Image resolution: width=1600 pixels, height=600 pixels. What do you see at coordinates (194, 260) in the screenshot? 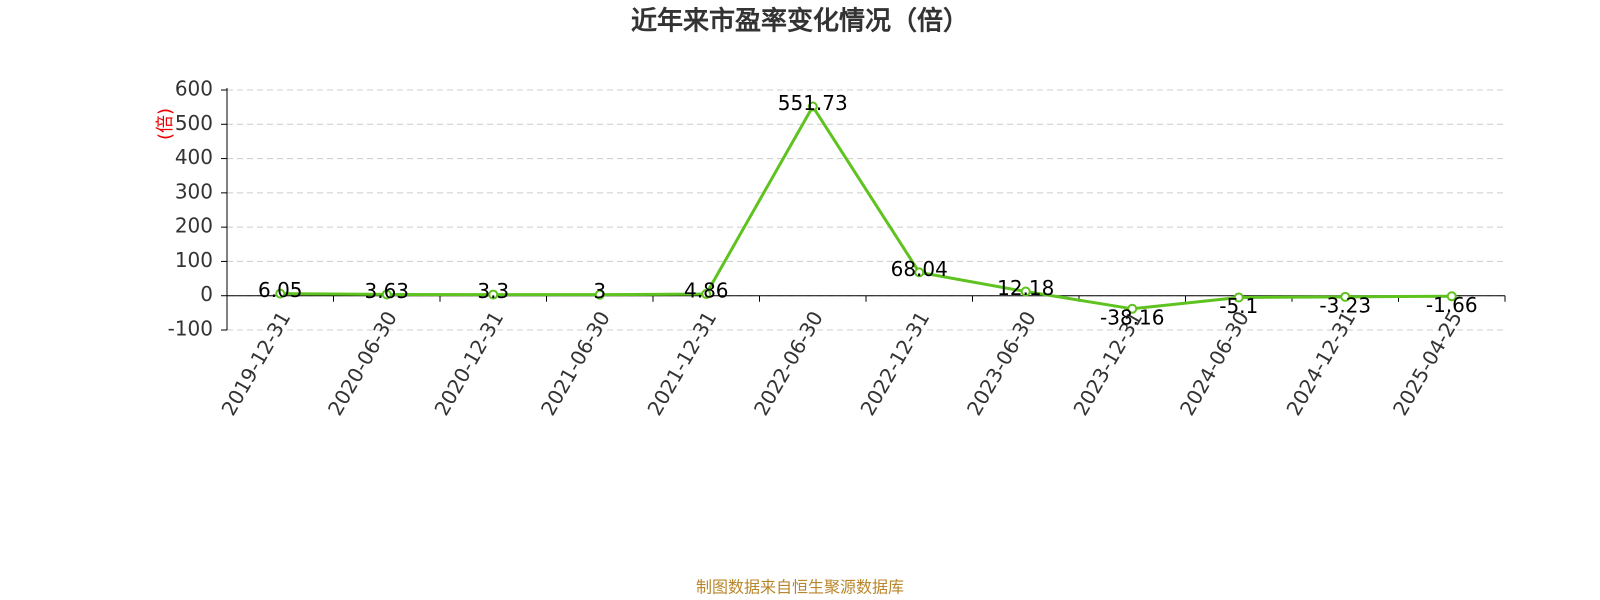
I see `y-tick-label: 100` at bounding box center [194, 260].